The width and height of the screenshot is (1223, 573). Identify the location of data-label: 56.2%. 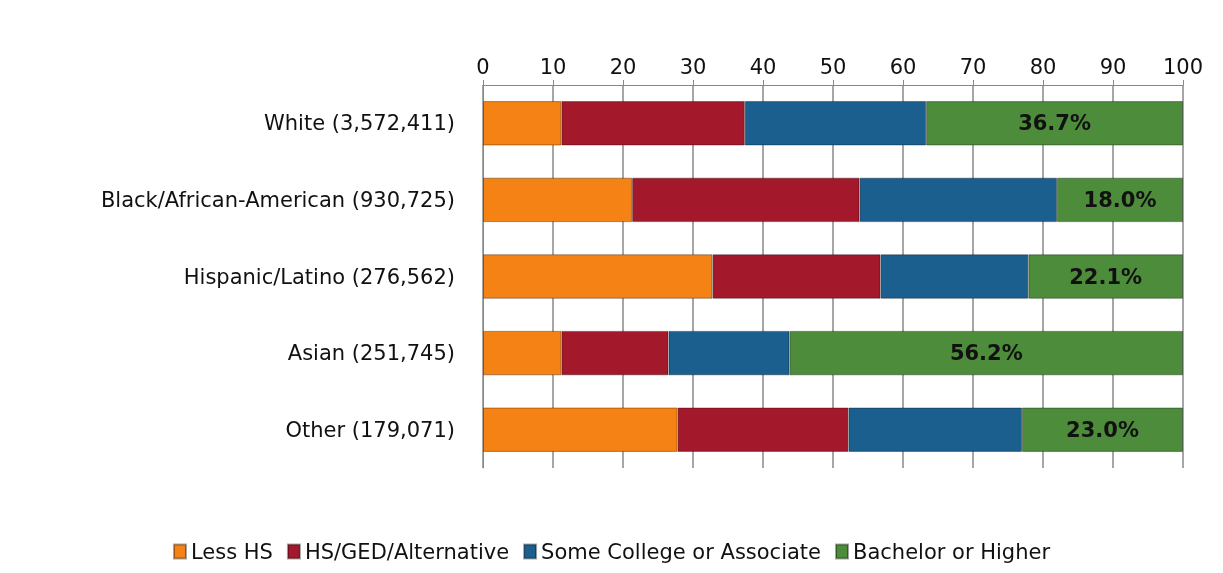
(986, 353).